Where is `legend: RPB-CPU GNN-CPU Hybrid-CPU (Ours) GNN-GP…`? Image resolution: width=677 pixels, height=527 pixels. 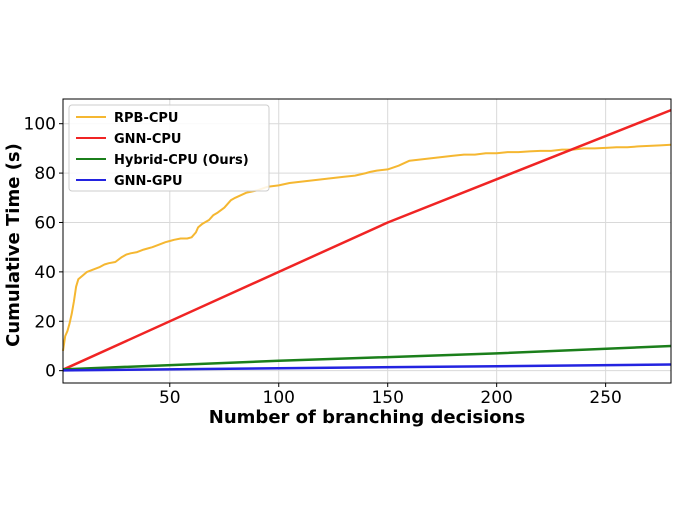
legend: RPB-CPU GNN-CPU Hybrid-CPU (Ours) GNN-GP… is located at coordinates (169, 148).